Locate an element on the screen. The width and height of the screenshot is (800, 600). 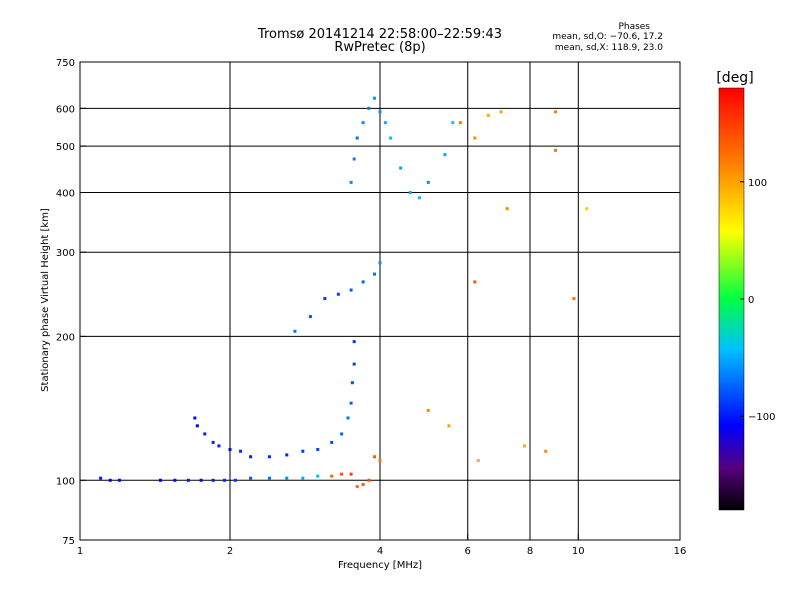
x-tick-label: 2 is located at coordinates (230, 551).